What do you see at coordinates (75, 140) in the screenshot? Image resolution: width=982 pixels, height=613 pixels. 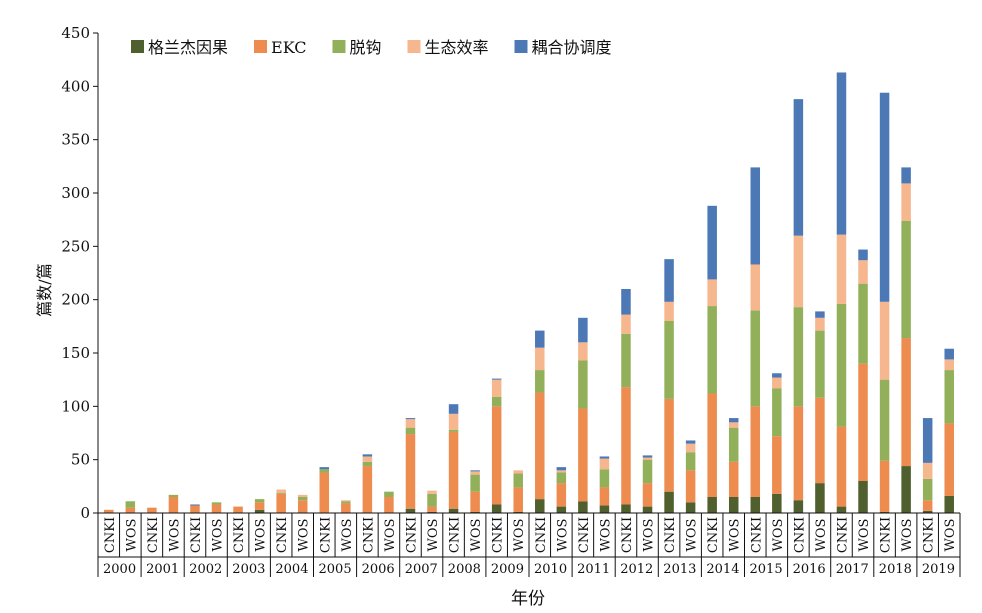 I see `y-tick-label: 350` at bounding box center [75, 140].